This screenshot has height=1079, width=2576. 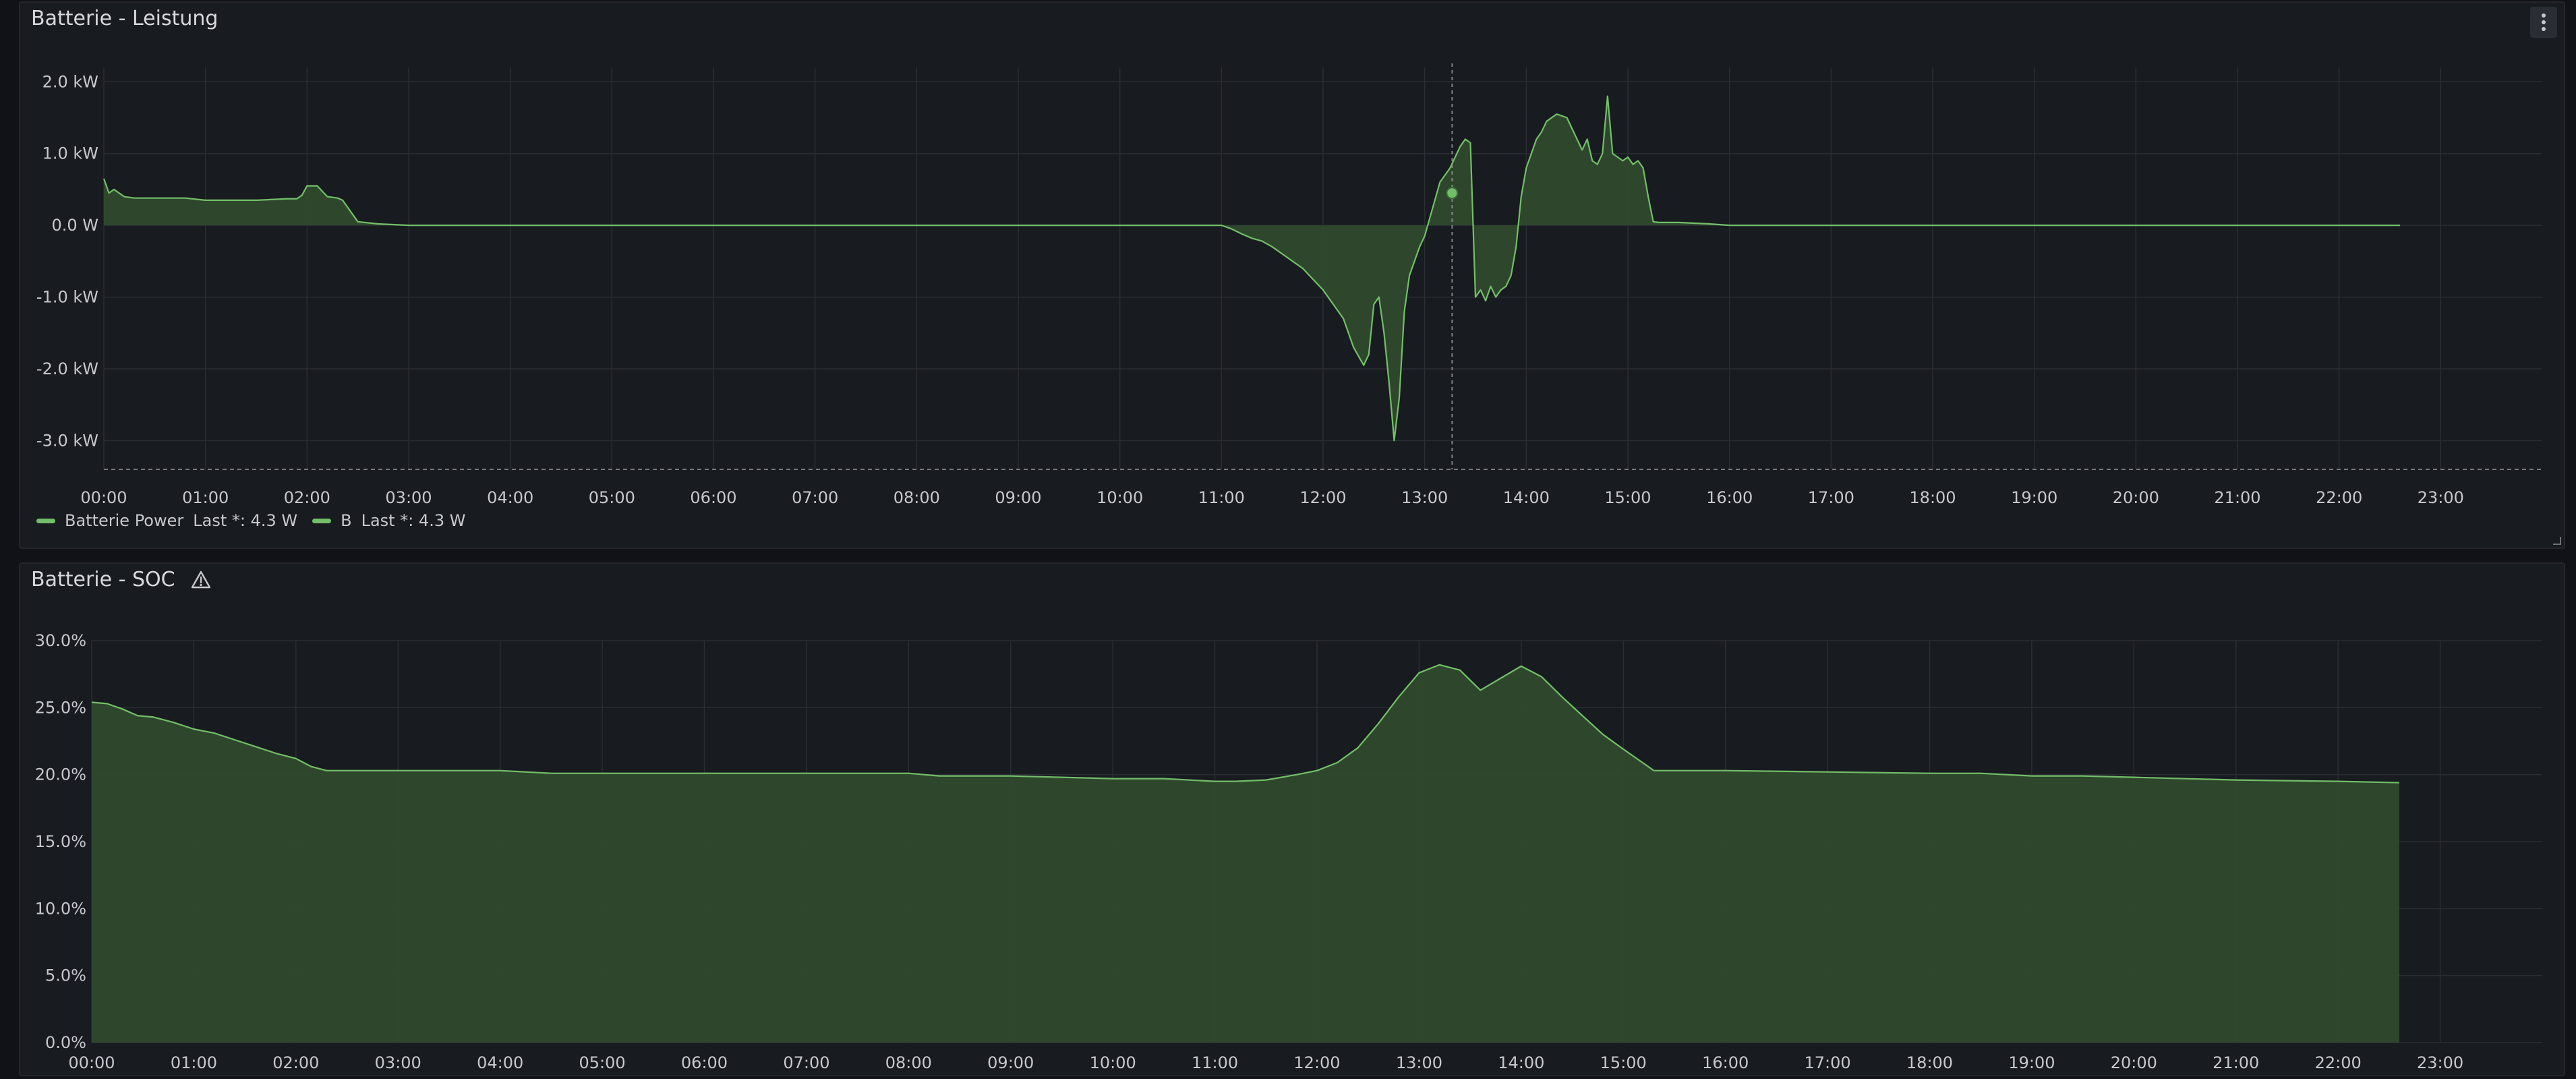 What do you see at coordinates (67, 297) in the screenshot?
I see `y-tick-label: -1.0 kW` at bounding box center [67, 297].